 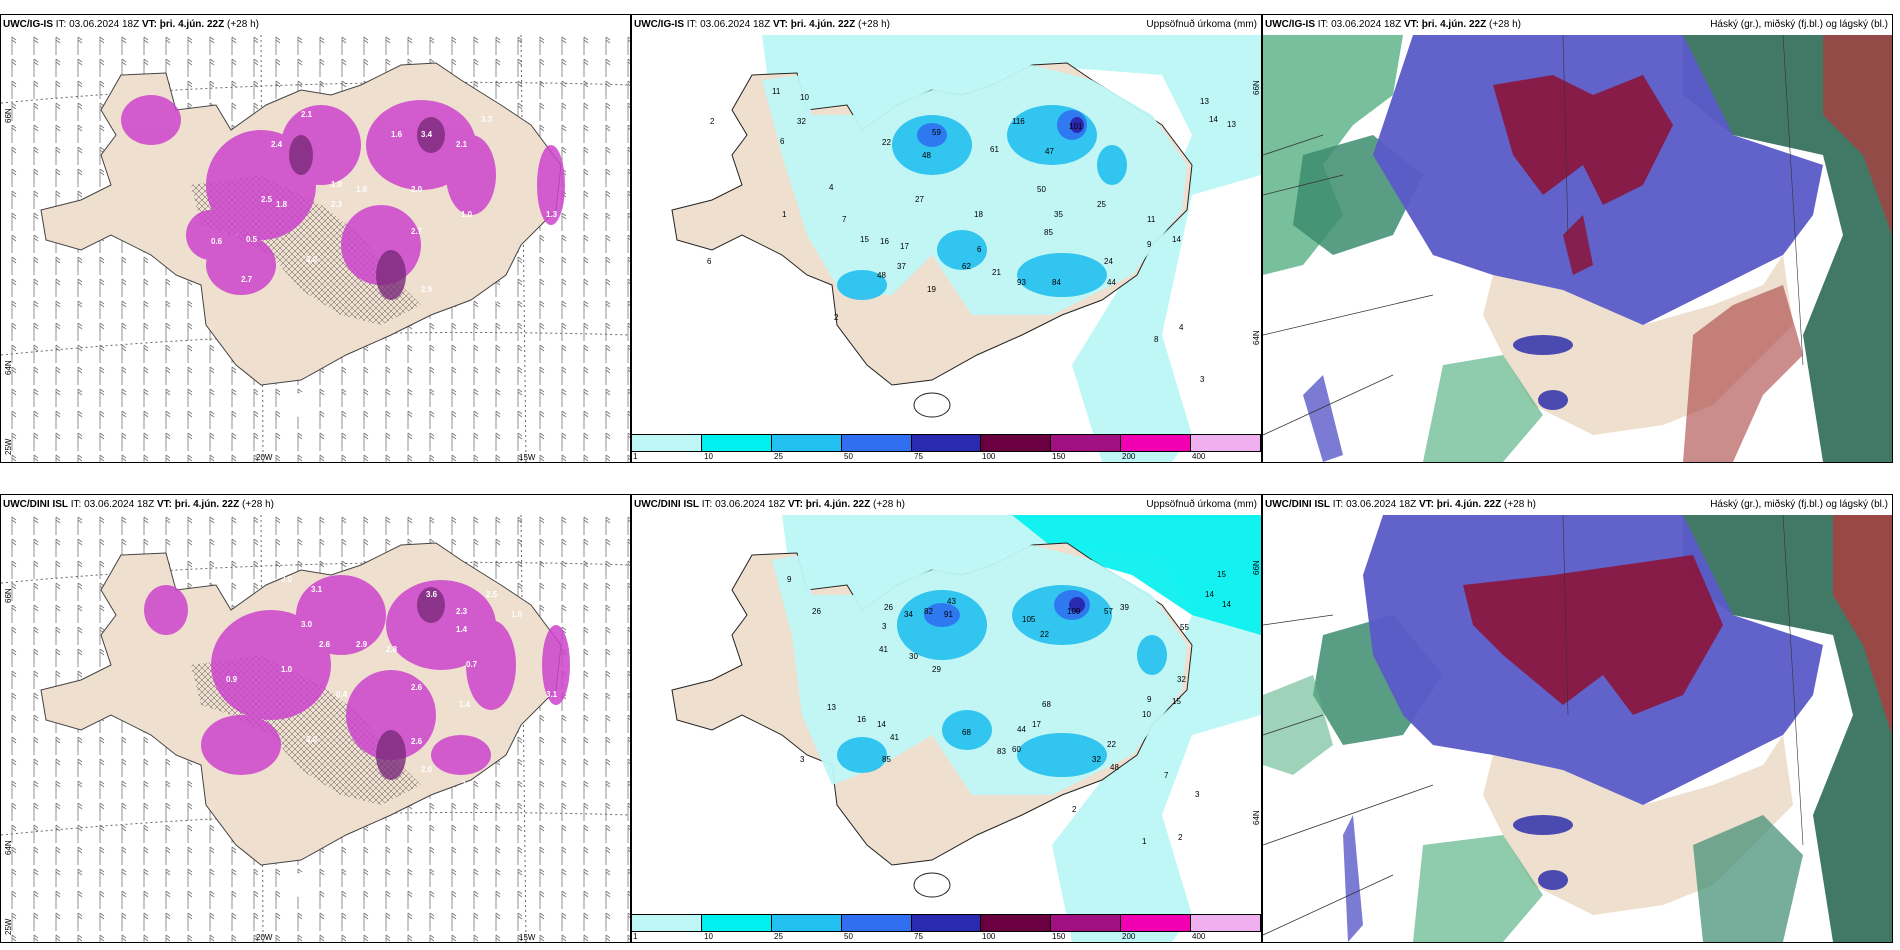 What do you see at coordinates (1059, 456) in the screenshot?
I see `colorbar-tick: 150` at bounding box center [1059, 456].